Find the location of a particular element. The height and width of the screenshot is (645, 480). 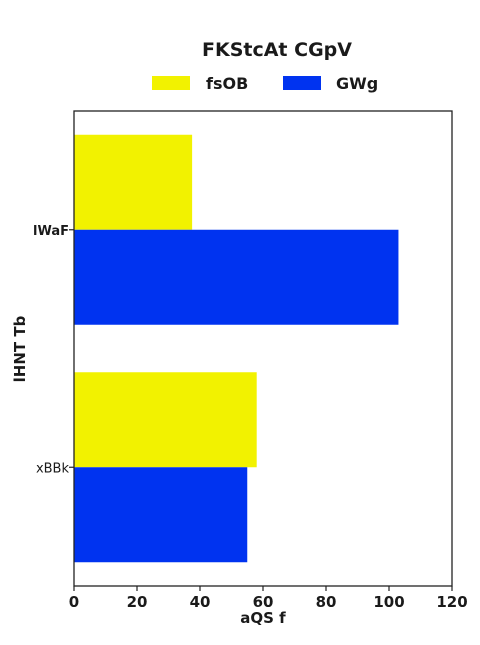

x-axis-ticks: 0 20 40 60 80 100 120 is located at coordinates (268, 598).